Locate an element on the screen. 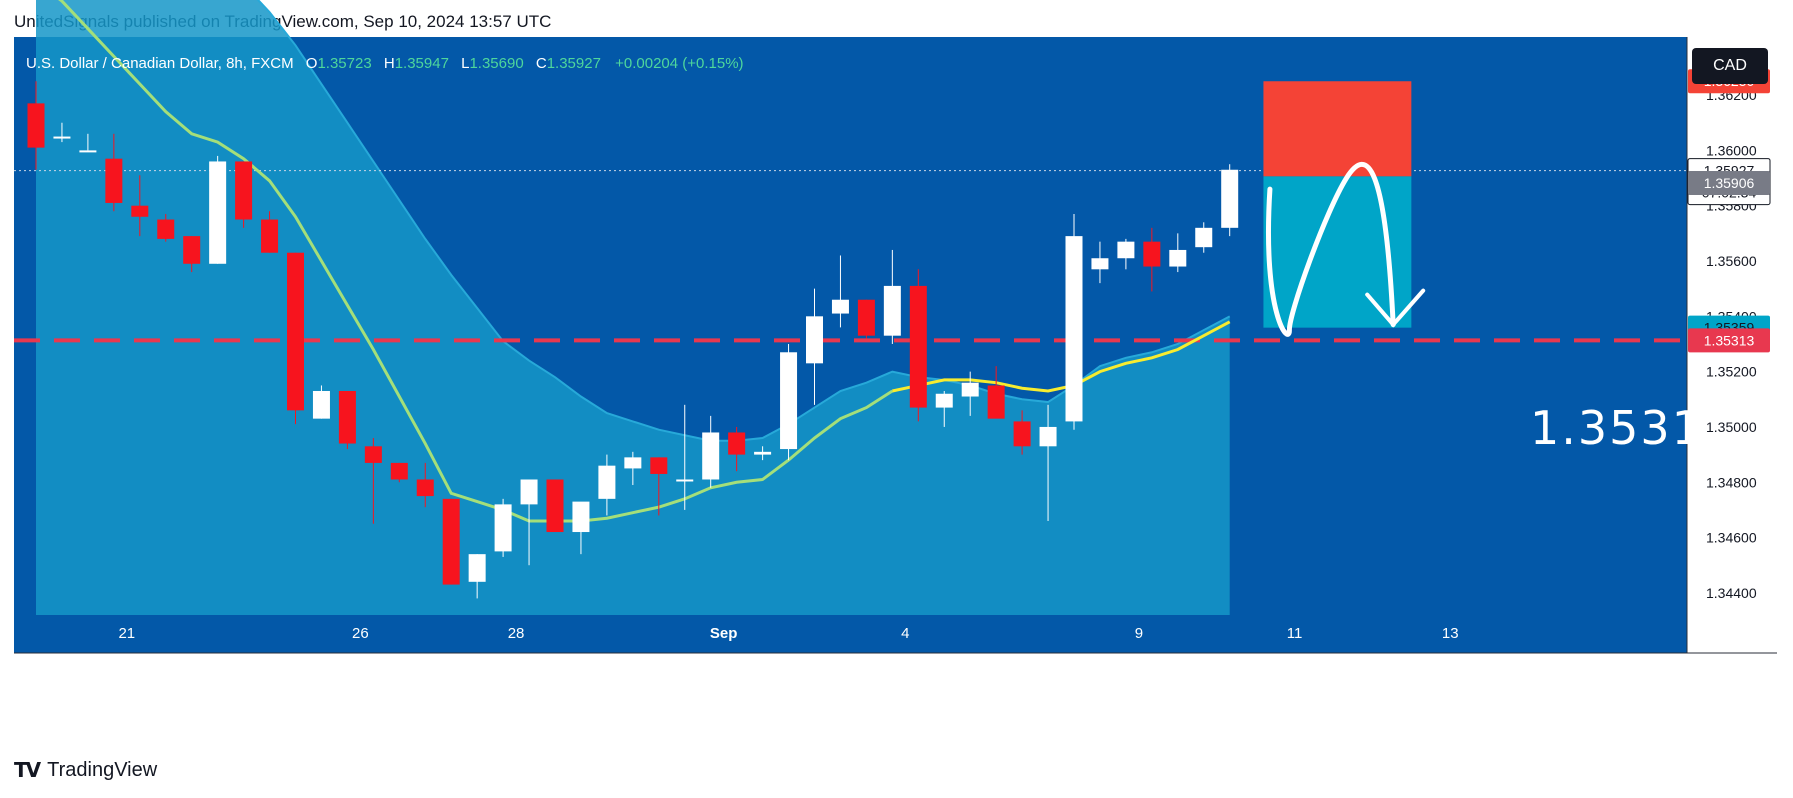 This screenshot has height=798, width=1793. low-label: L is located at coordinates (465, 63).